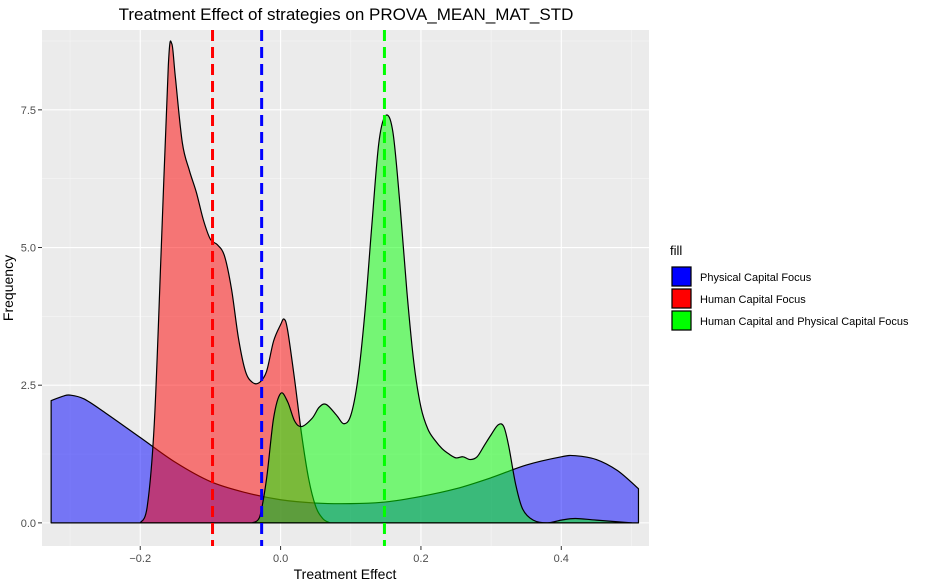  I want to click on y-axis: 0.0 2.5 5.0 7.5, so click(31, 317).